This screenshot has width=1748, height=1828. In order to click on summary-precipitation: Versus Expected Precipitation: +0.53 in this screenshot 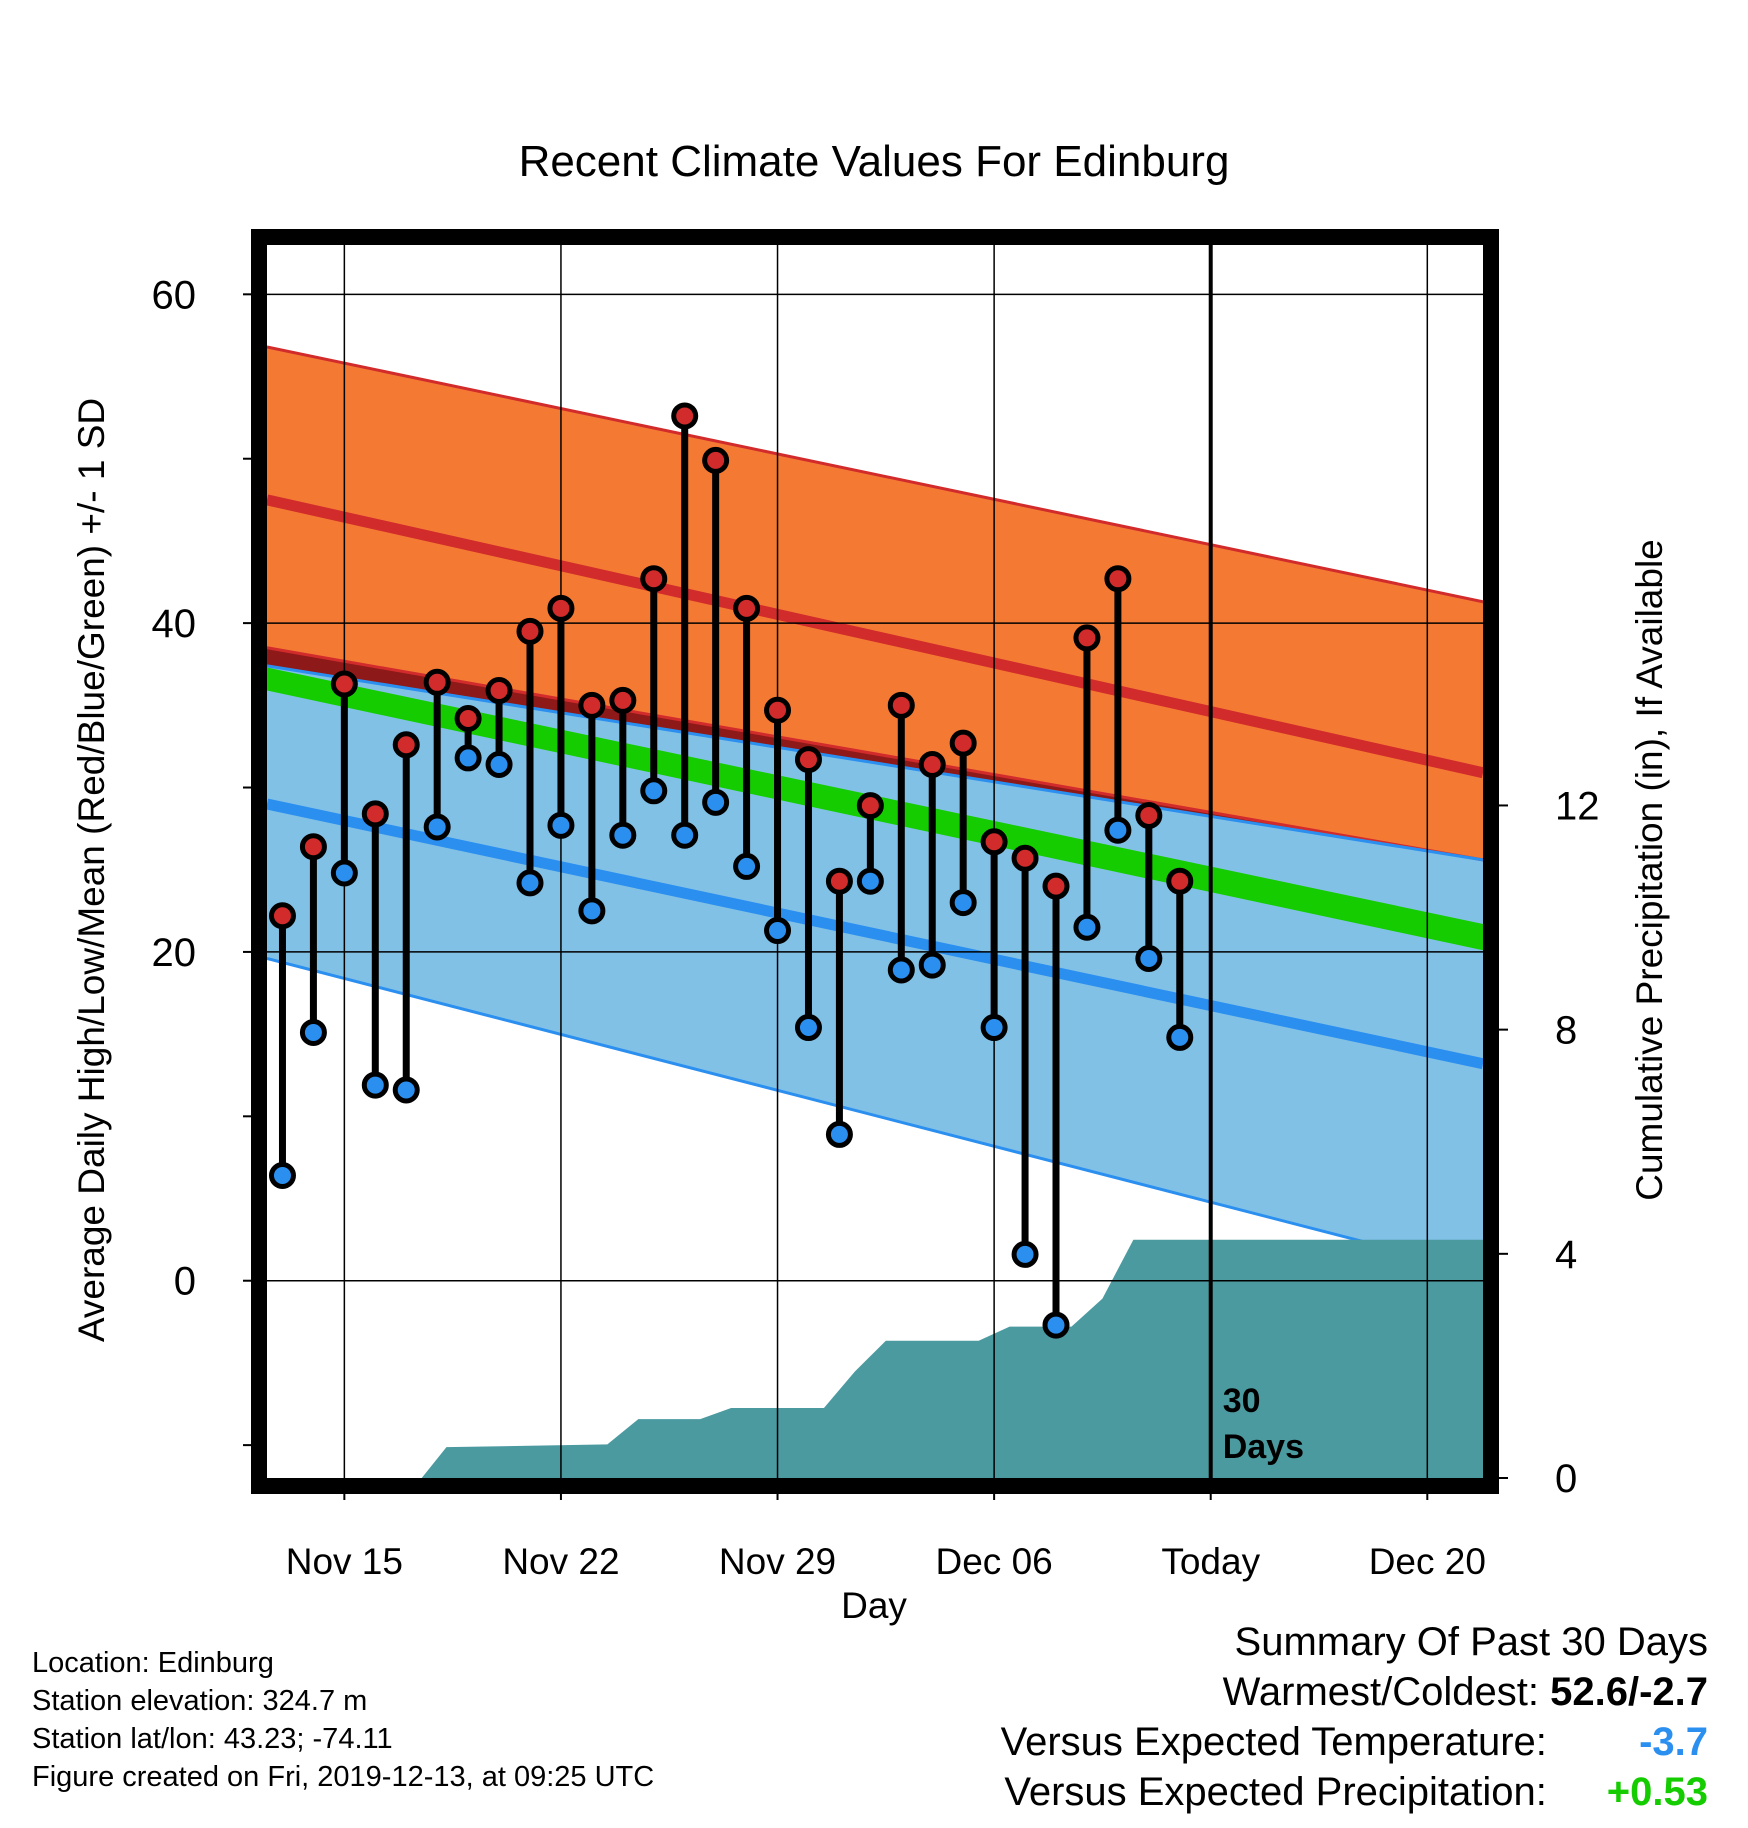, I will do `click(1354, 1792)`.